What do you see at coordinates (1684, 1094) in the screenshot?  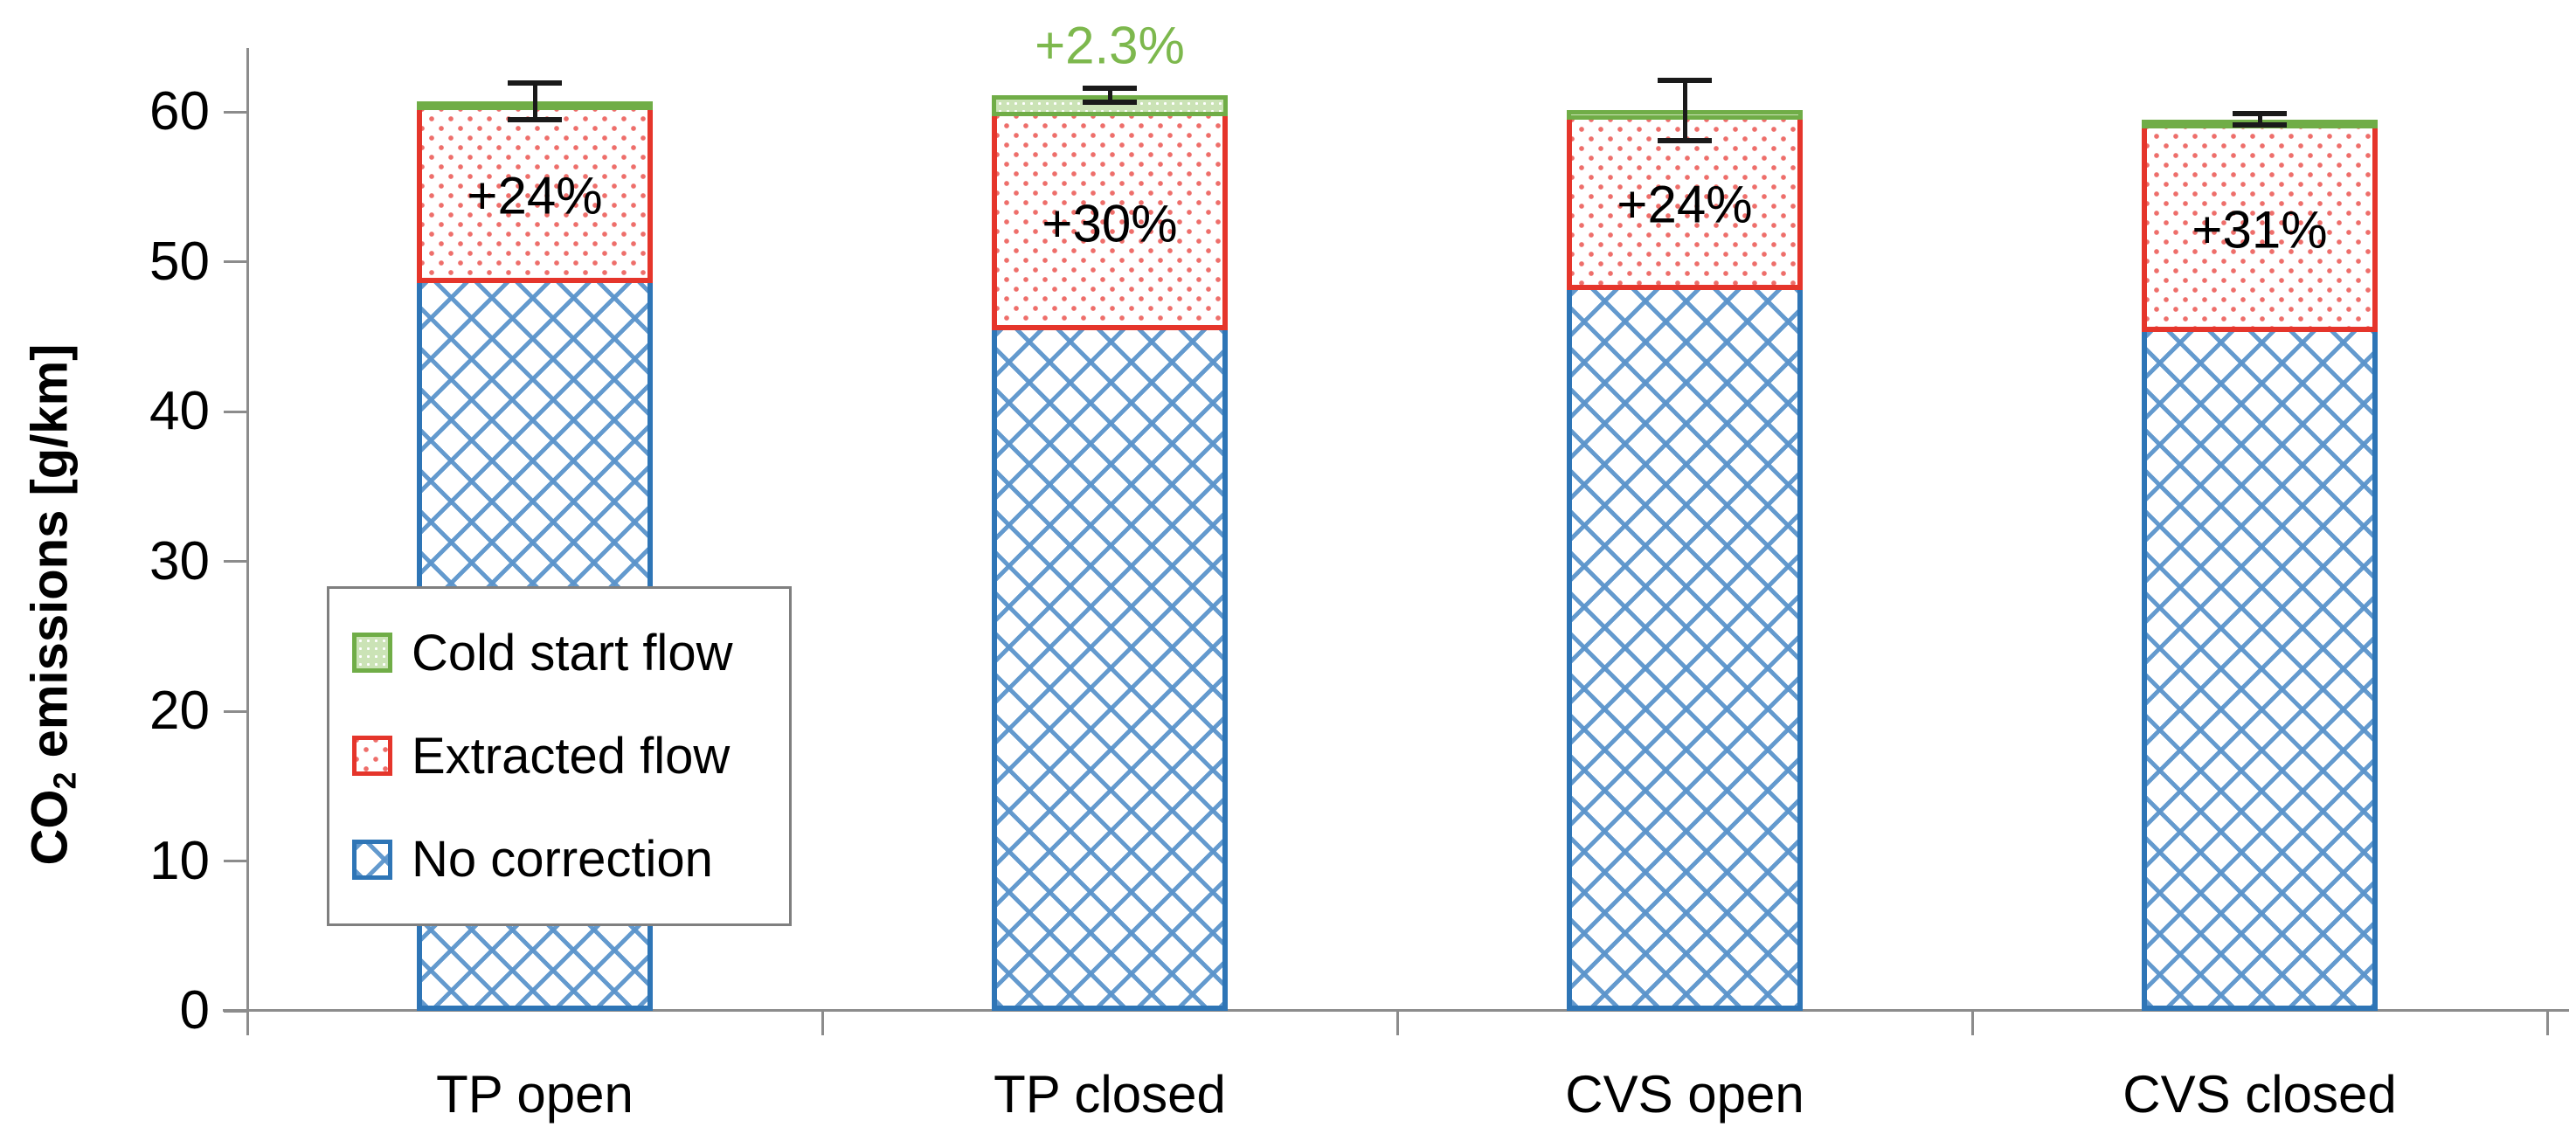 I see `x-axis-label-cvs-open: CVS open` at bounding box center [1684, 1094].